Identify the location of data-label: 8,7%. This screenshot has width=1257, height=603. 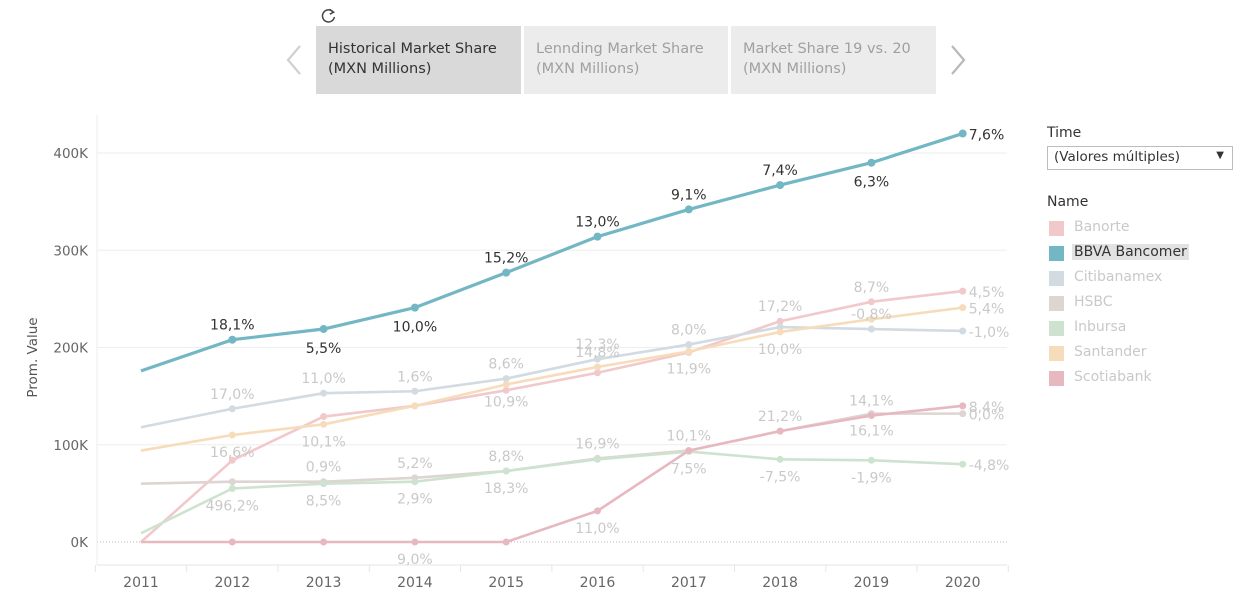
(872, 288).